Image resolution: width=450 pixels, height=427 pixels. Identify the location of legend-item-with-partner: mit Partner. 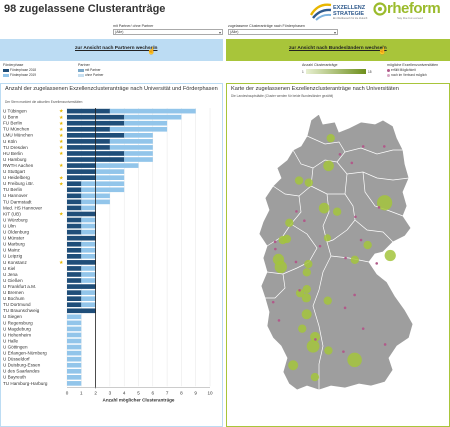
(89, 70).